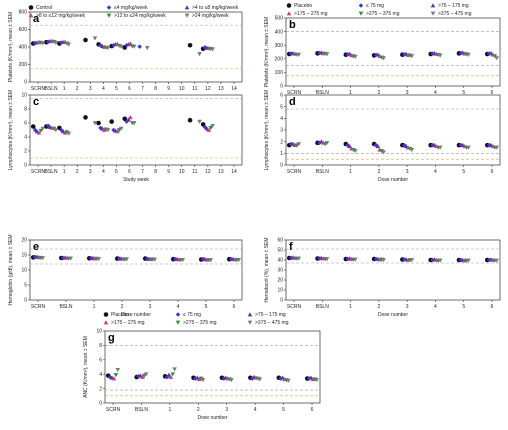 This screenshot has height=430, width=508. Describe the element at coordinates (168, 89) in the screenshot. I see `x-tick-label: 9` at that location.